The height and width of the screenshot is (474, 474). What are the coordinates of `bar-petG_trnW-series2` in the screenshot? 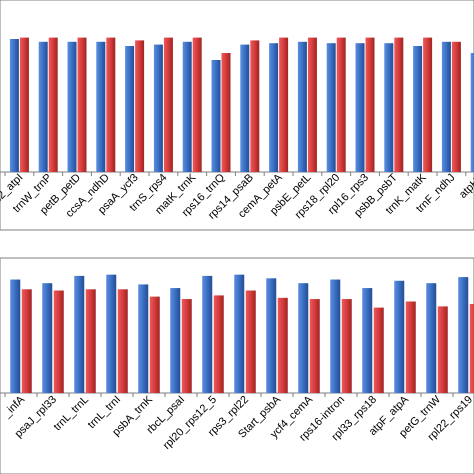 It's located at (442, 349).